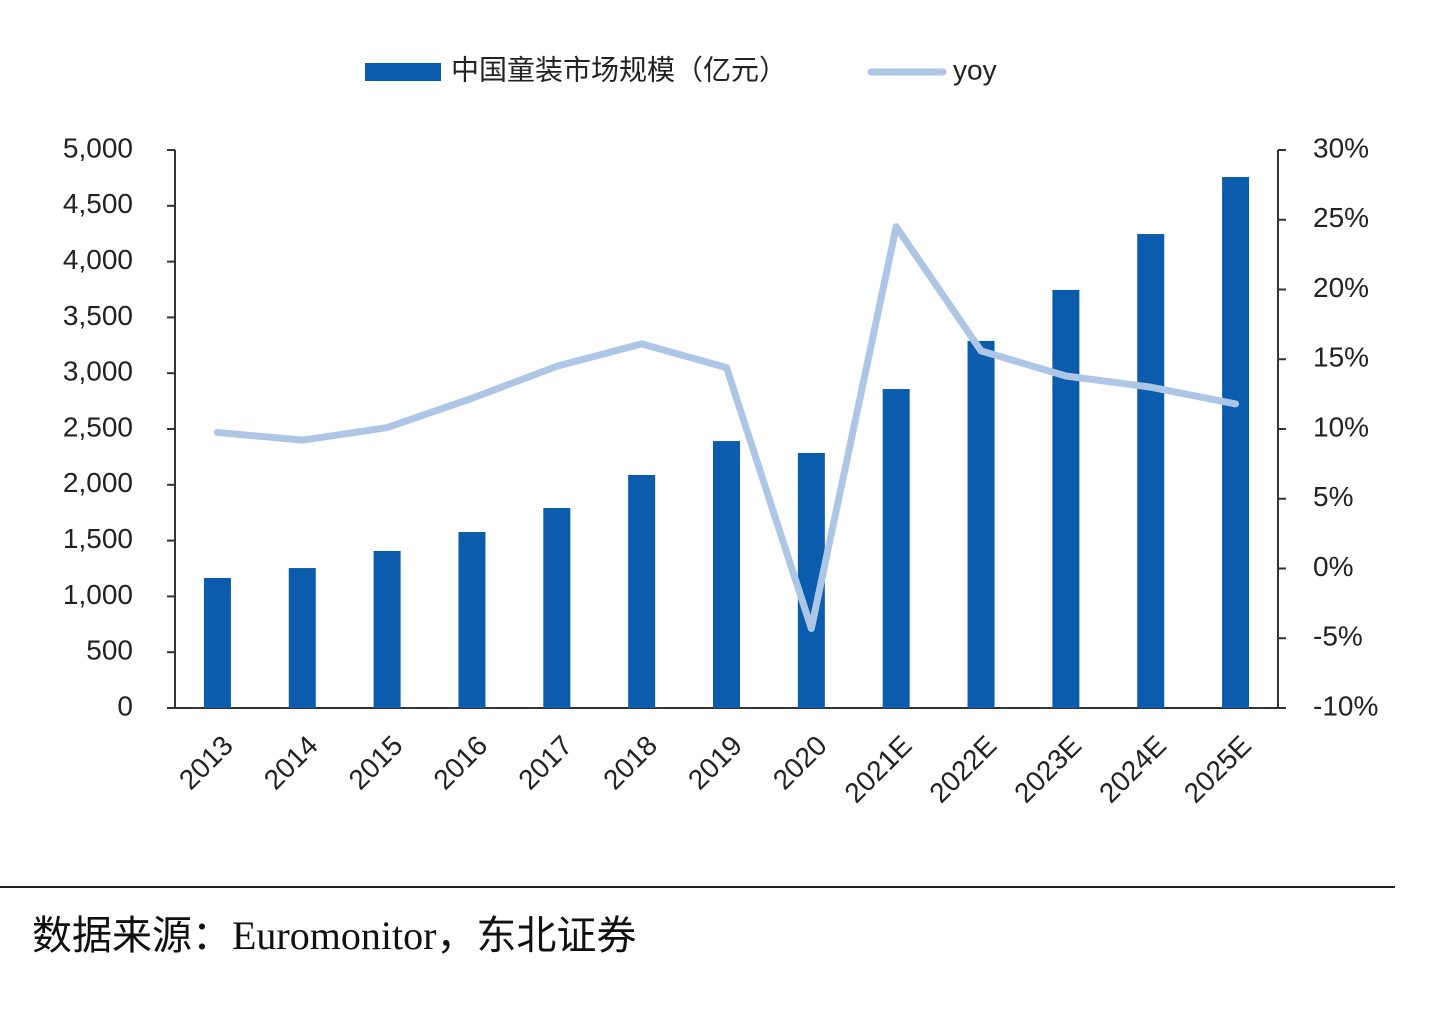  What do you see at coordinates (98, 594) in the screenshot?
I see `y-tick-label: 1,000` at bounding box center [98, 594].